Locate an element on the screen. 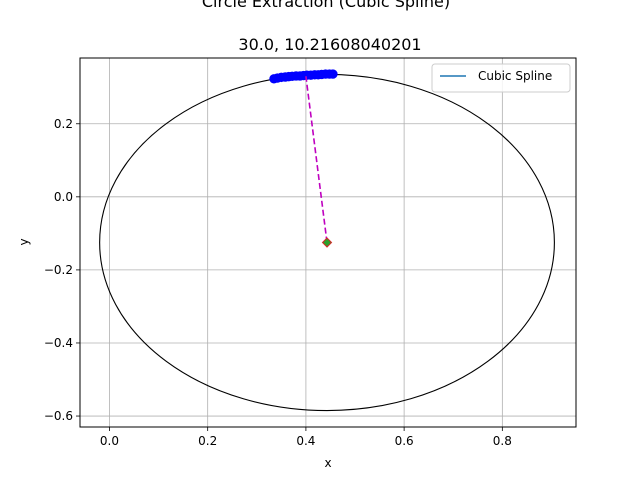  x-tick-label: 0.2 is located at coordinates (207, 441).